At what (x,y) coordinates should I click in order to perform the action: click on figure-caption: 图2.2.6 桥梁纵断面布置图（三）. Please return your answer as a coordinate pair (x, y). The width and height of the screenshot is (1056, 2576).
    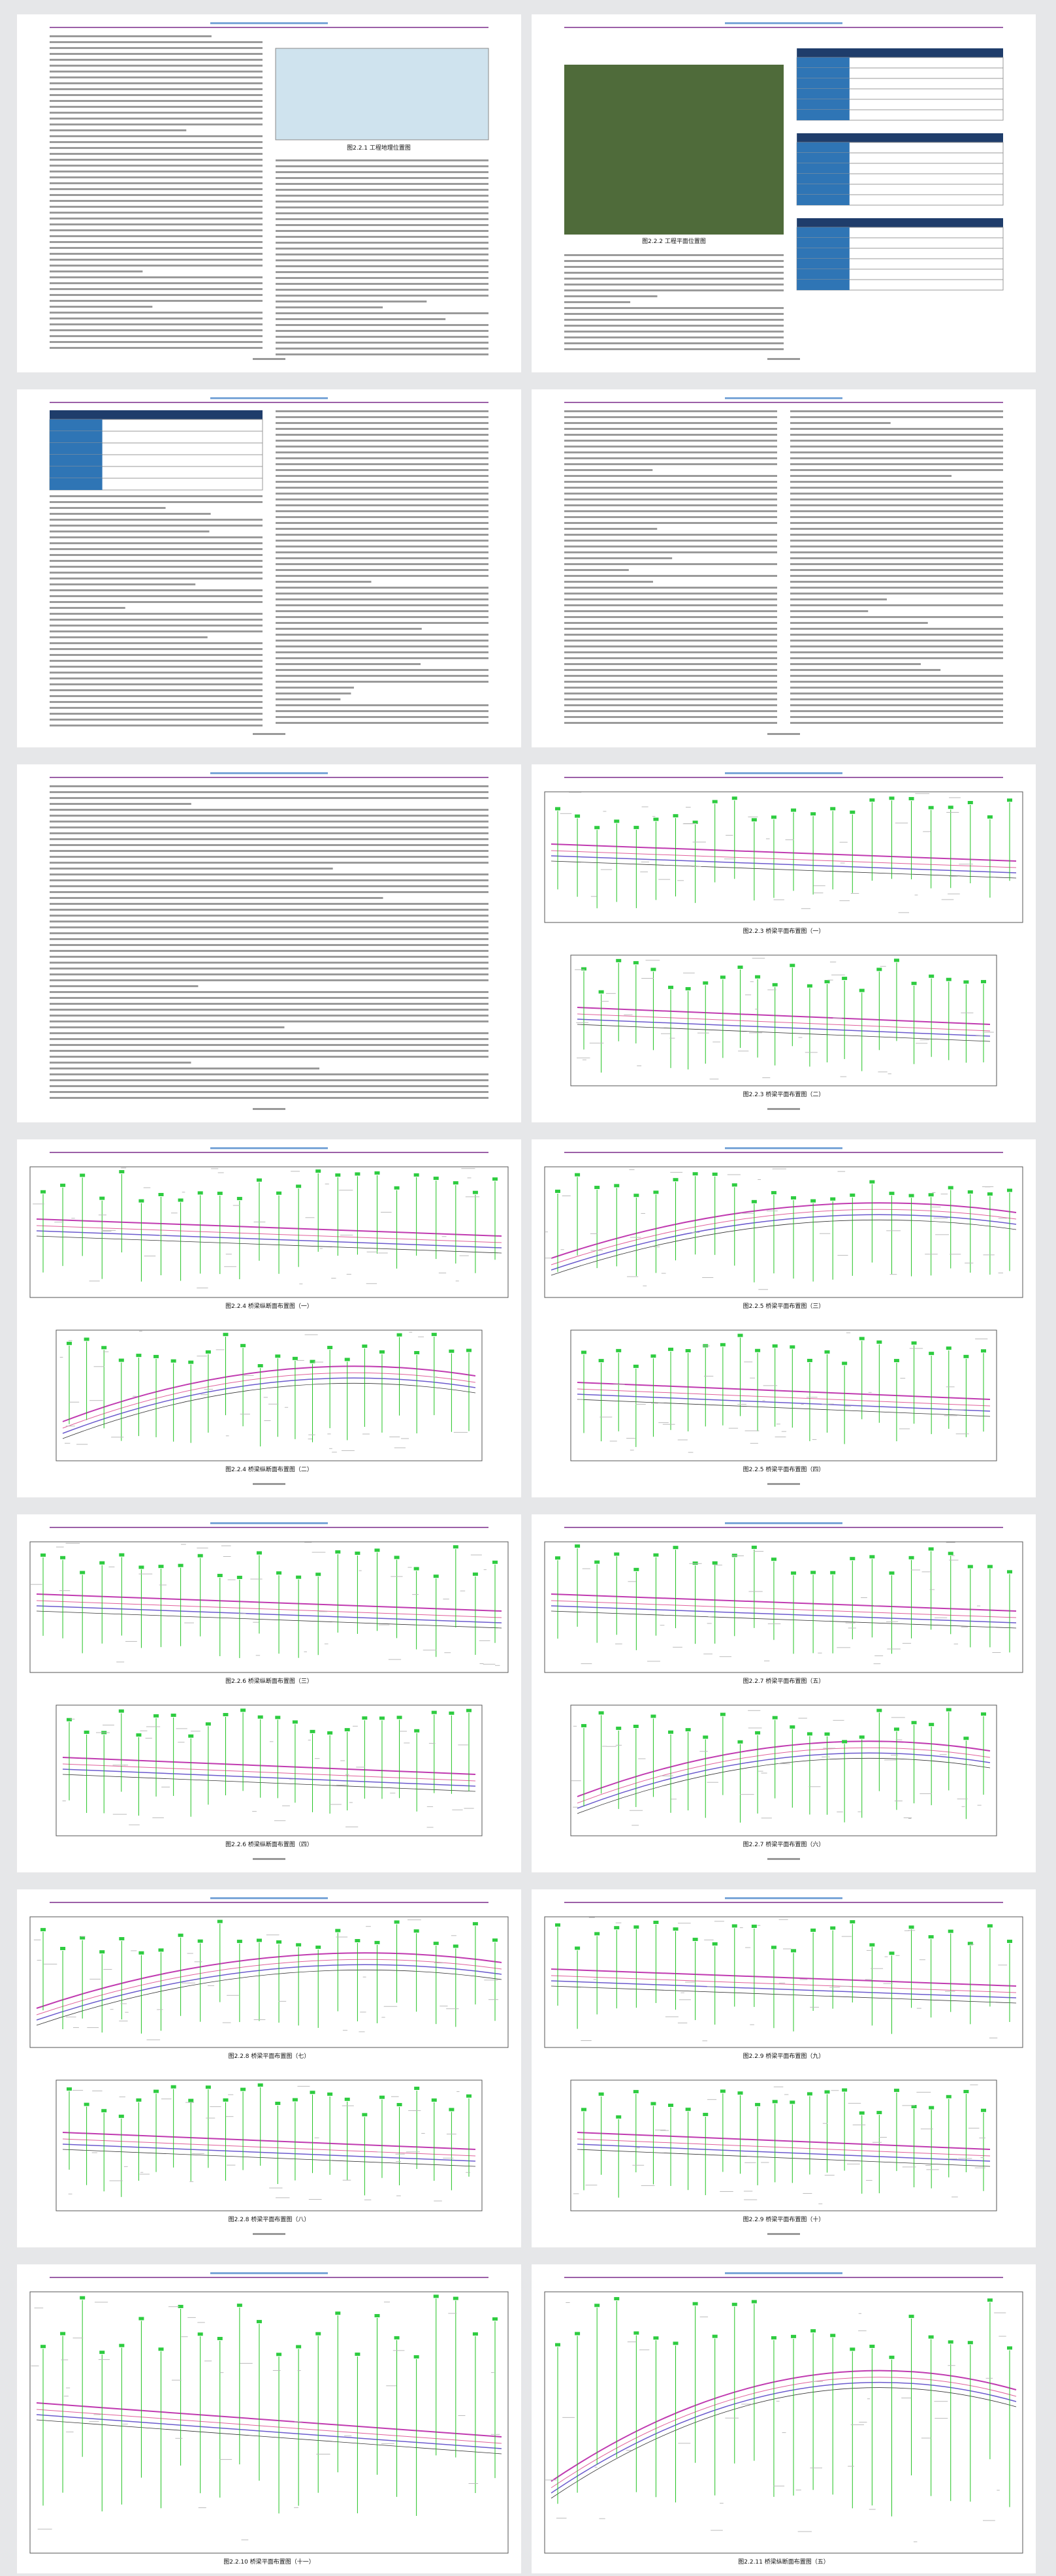
    Looking at the image, I should click on (269, 1681).